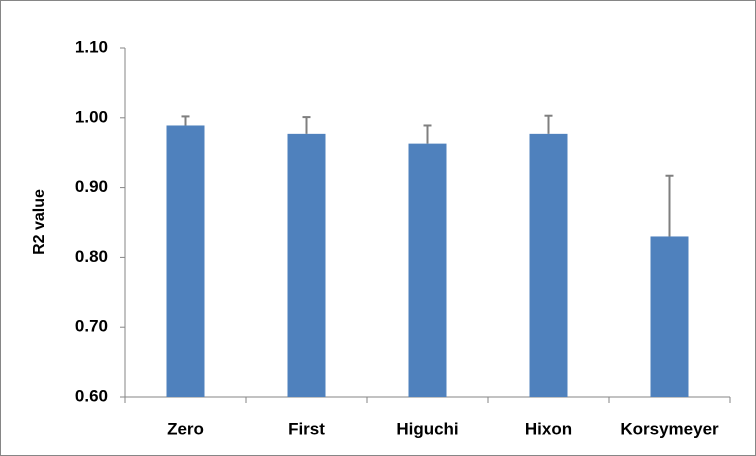 The height and width of the screenshot is (456, 756). What do you see at coordinates (91, 326) in the screenshot?
I see `y-tick-label: 0.70` at bounding box center [91, 326].